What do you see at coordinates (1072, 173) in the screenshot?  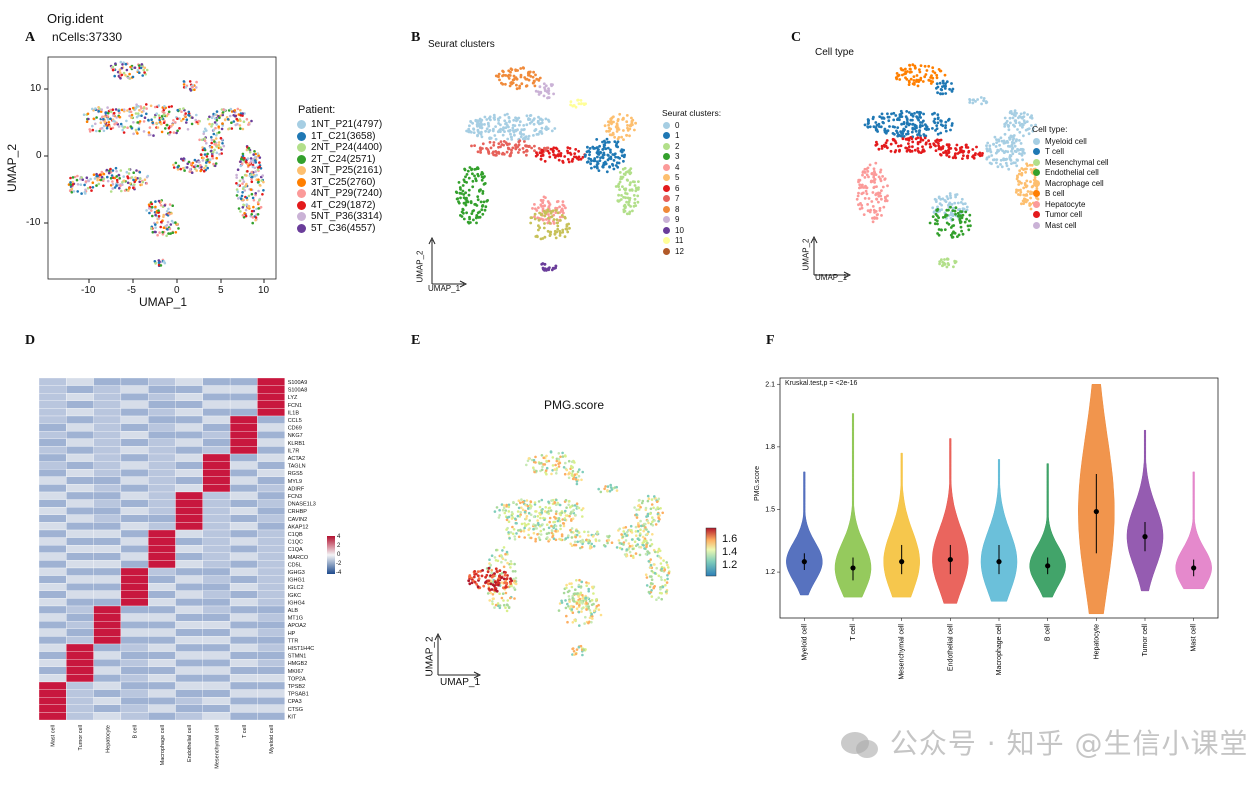 I see `legend-label: Endothelial cell` at bounding box center [1072, 173].